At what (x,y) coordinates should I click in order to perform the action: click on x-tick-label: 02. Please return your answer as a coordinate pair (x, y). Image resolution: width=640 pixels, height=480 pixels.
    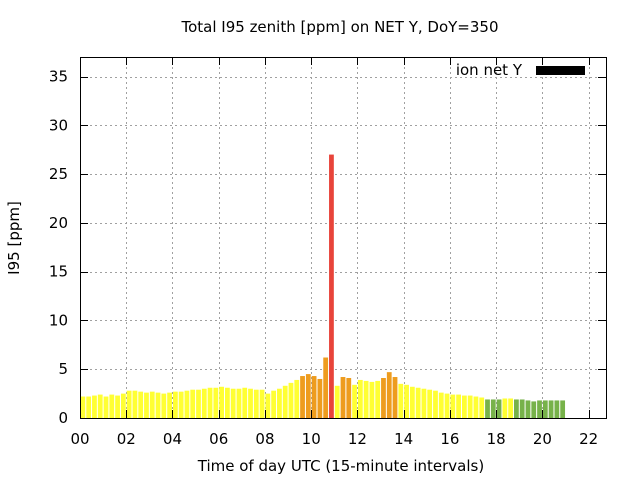
    Looking at the image, I should click on (126, 439).